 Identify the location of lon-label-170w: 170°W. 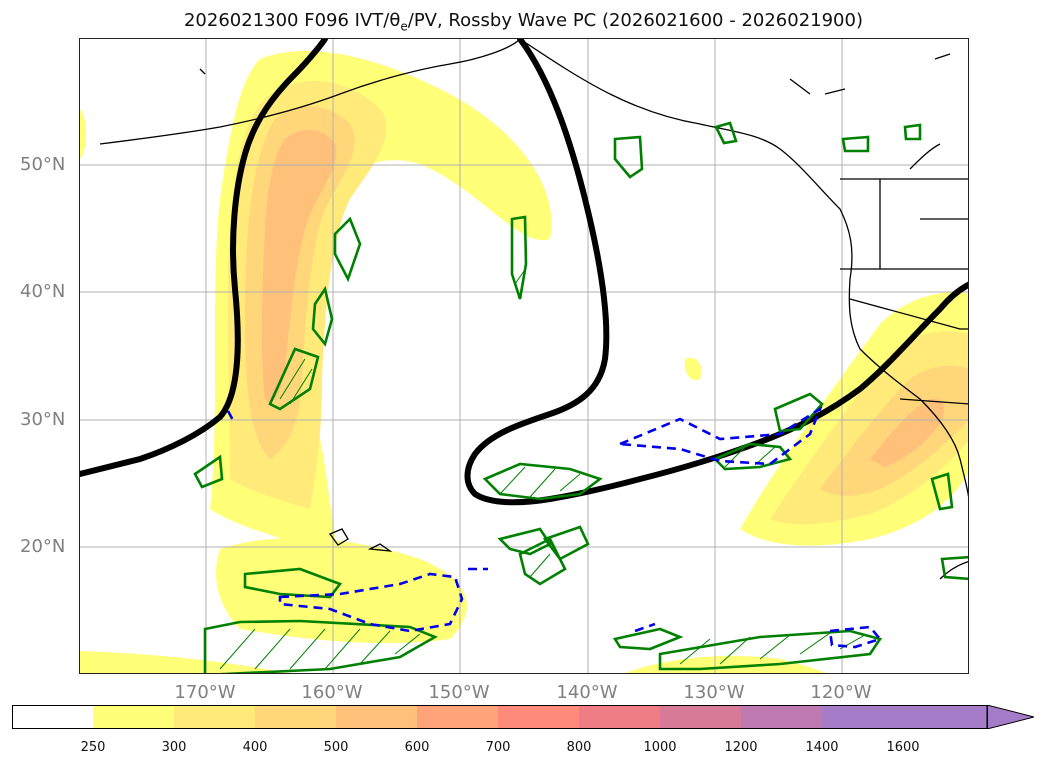
(205, 692).